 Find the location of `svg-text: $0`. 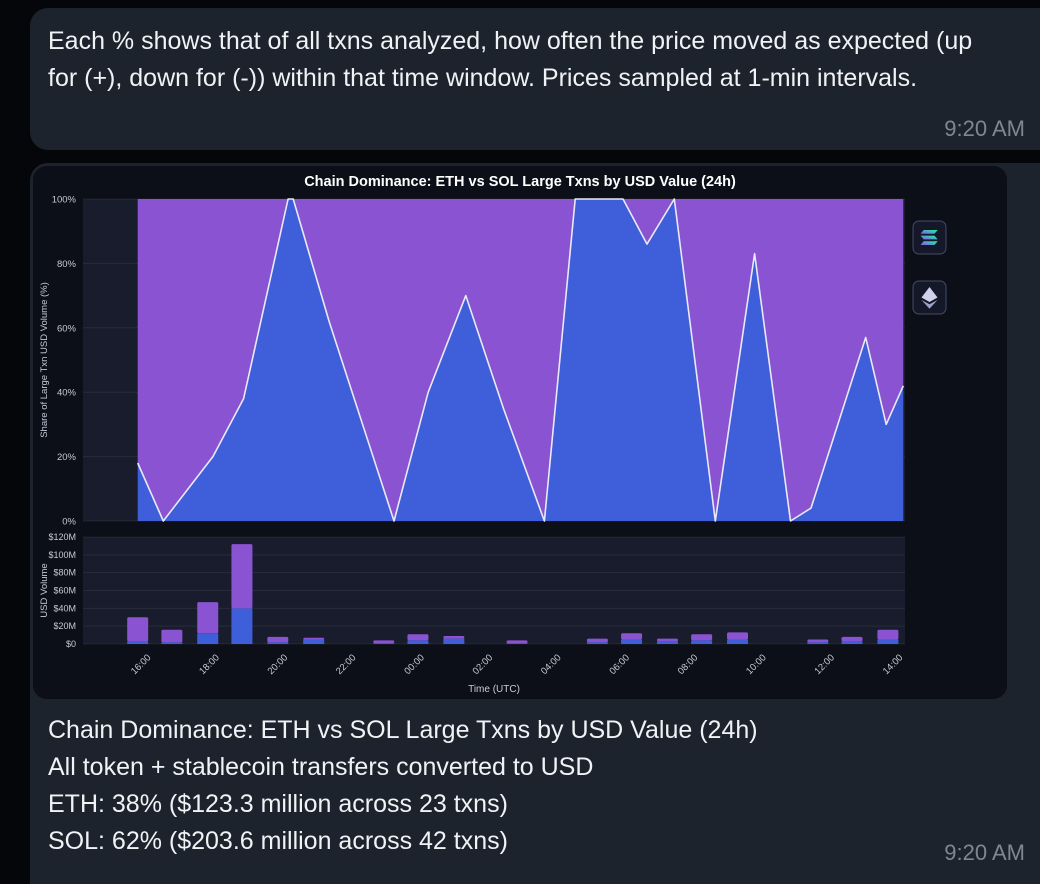

svg-text: $0 is located at coordinates (71, 644).